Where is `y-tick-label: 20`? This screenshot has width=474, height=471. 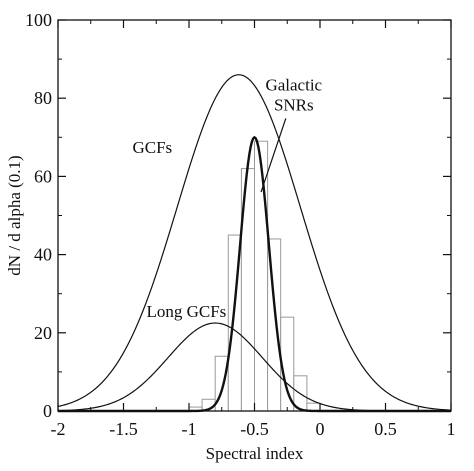 y-tick-label: 20 is located at coordinates (43, 333).